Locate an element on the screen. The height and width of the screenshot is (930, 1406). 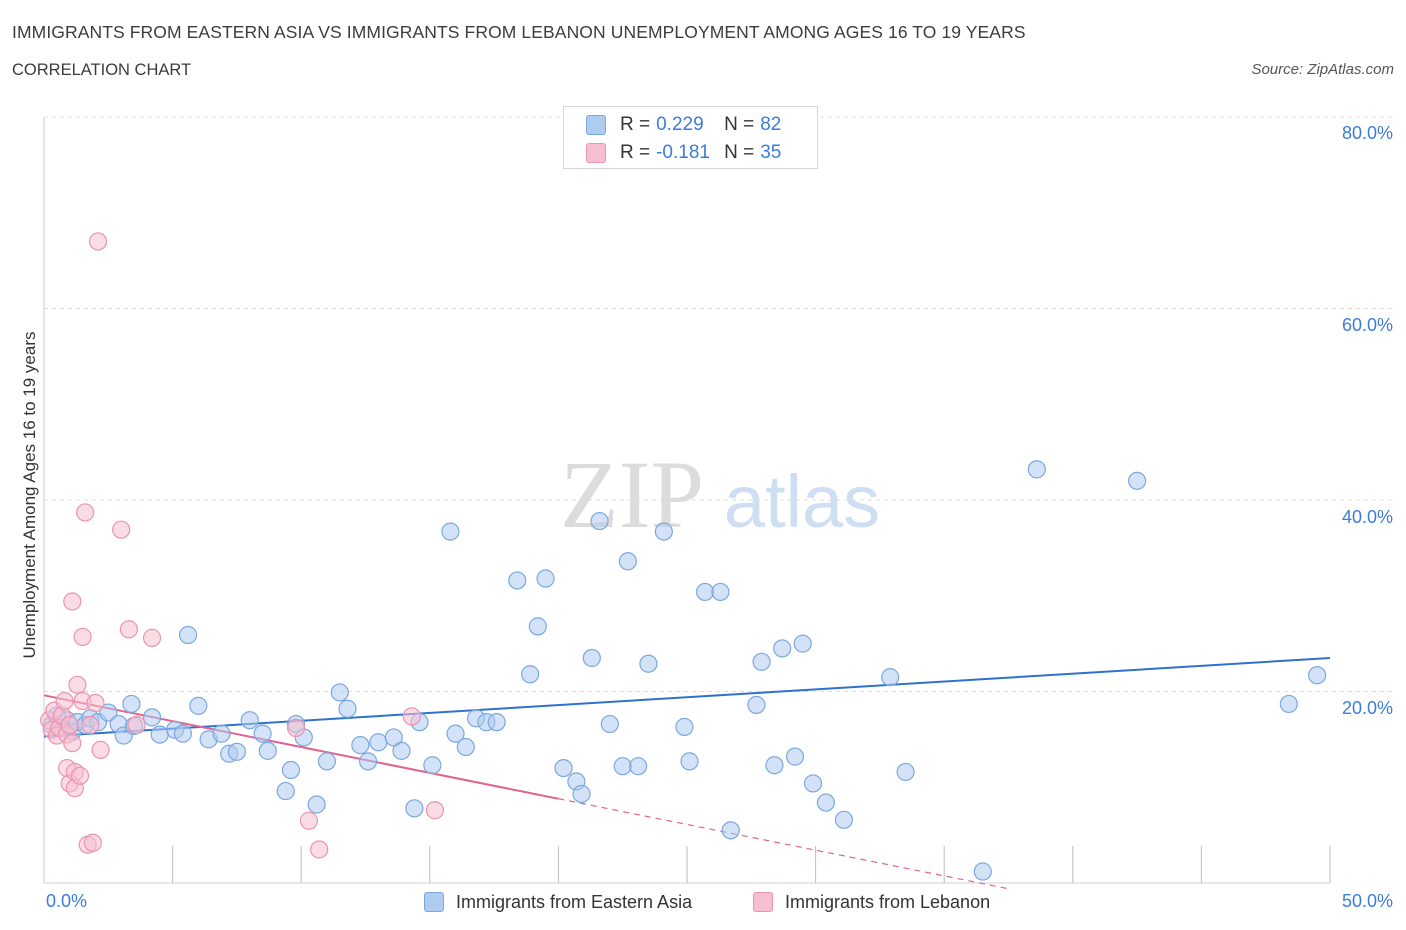
legend-label: Immigrants from Eastern Asia is located at coordinates (574, 901).